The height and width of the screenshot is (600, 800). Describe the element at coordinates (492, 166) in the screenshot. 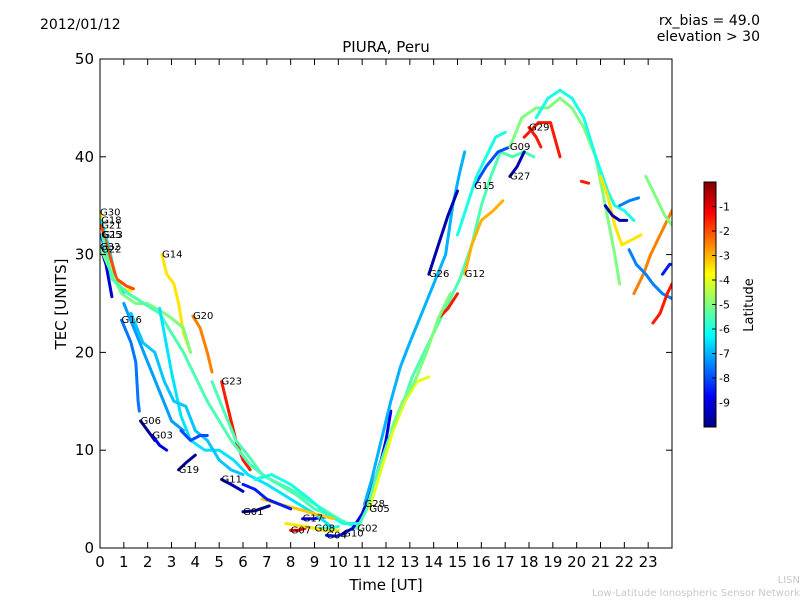

I see `track-g15` at that location.